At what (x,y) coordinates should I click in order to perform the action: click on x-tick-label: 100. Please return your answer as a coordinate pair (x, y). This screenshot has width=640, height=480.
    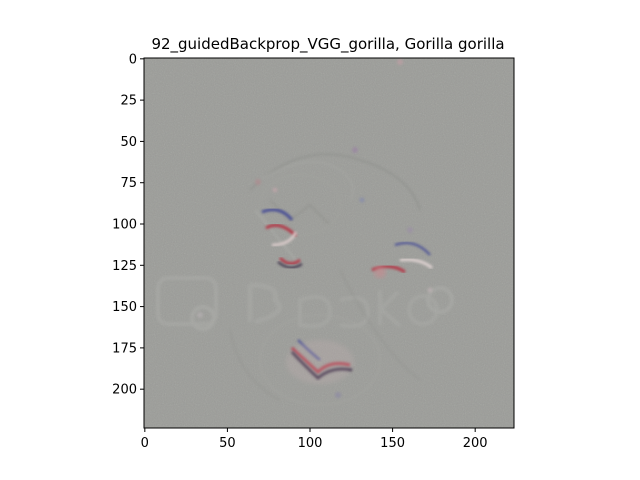
    Looking at the image, I should click on (310, 443).